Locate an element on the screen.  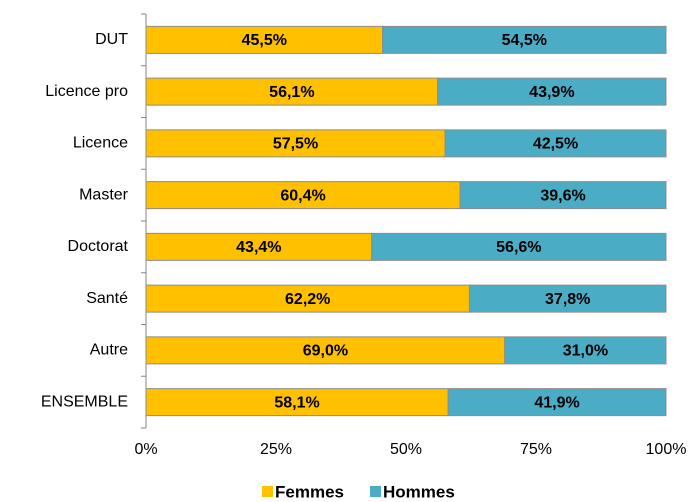
data-label: 43,4% is located at coordinates (258, 247).